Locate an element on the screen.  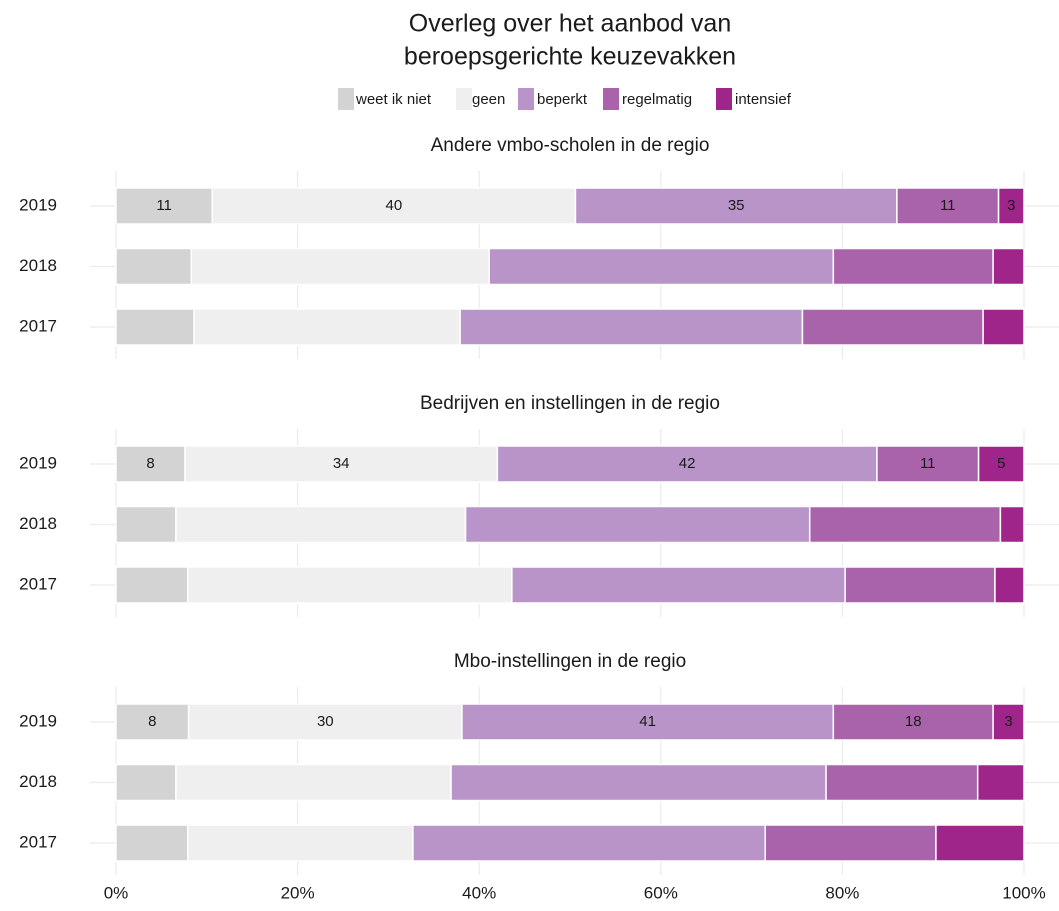
legend-label: beperkt is located at coordinates (562, 99).